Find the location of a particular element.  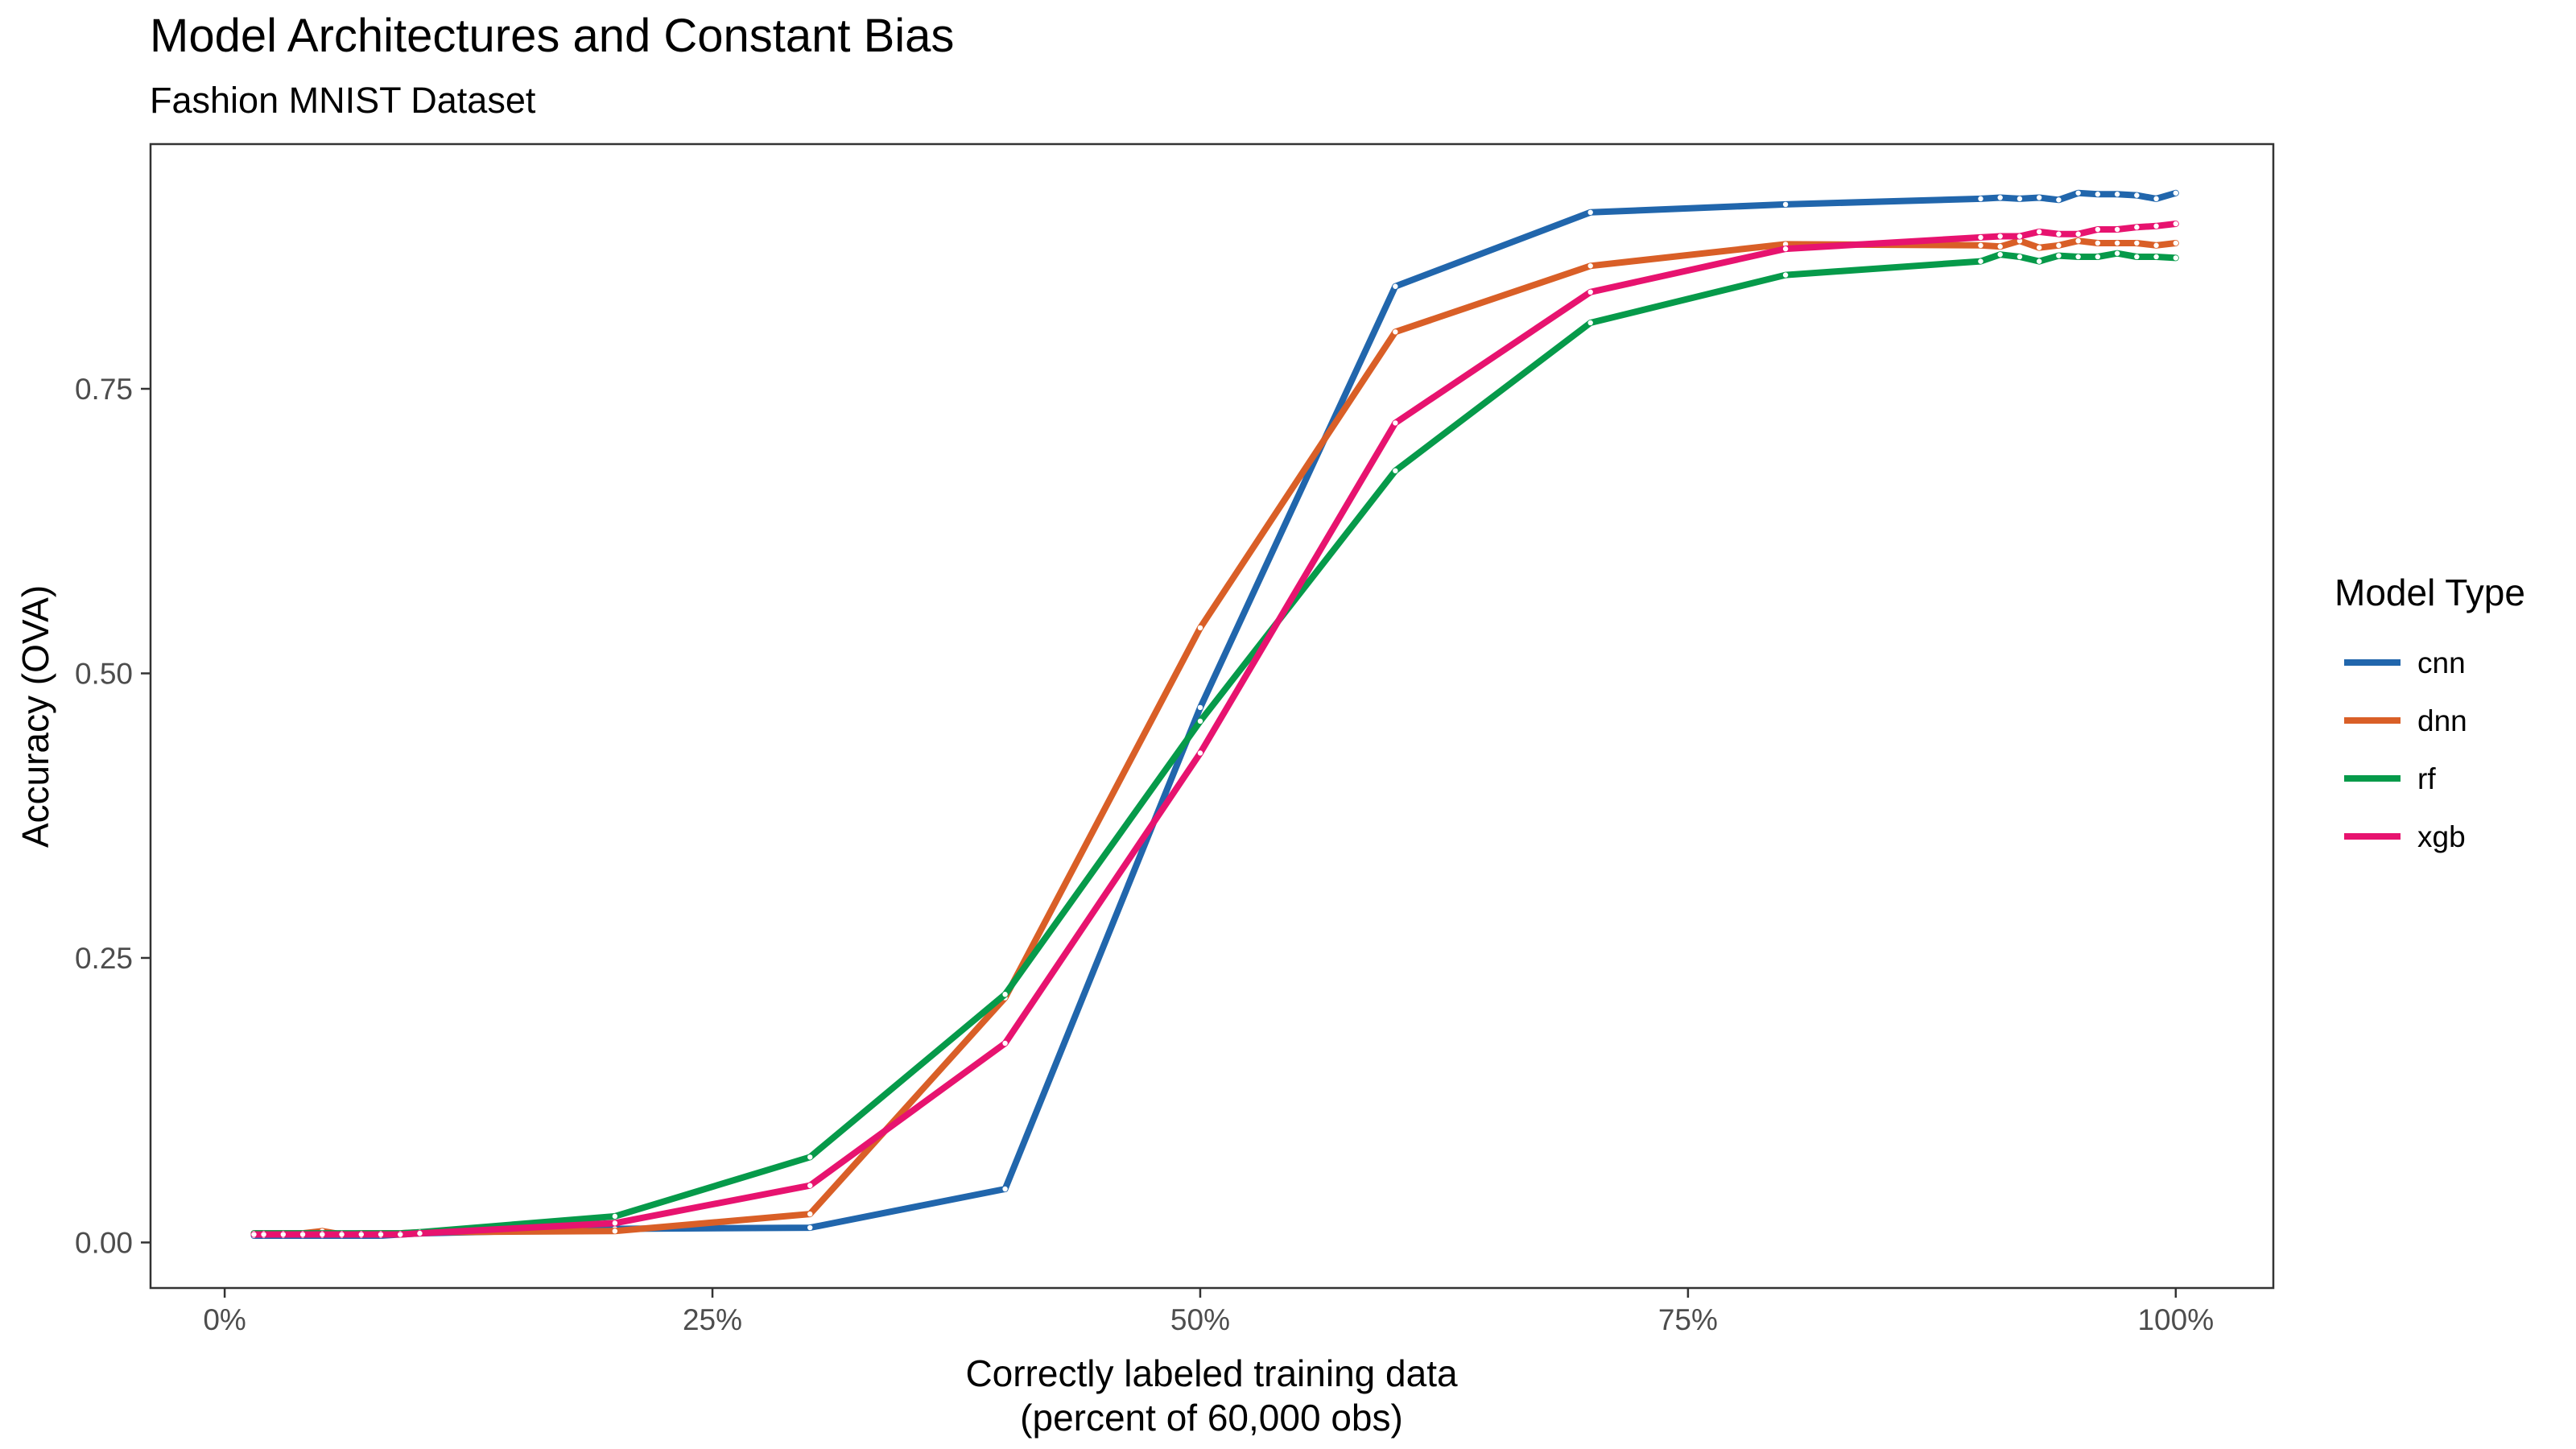

y-tick-label: 0.25 is located at coordinates (104, 958).